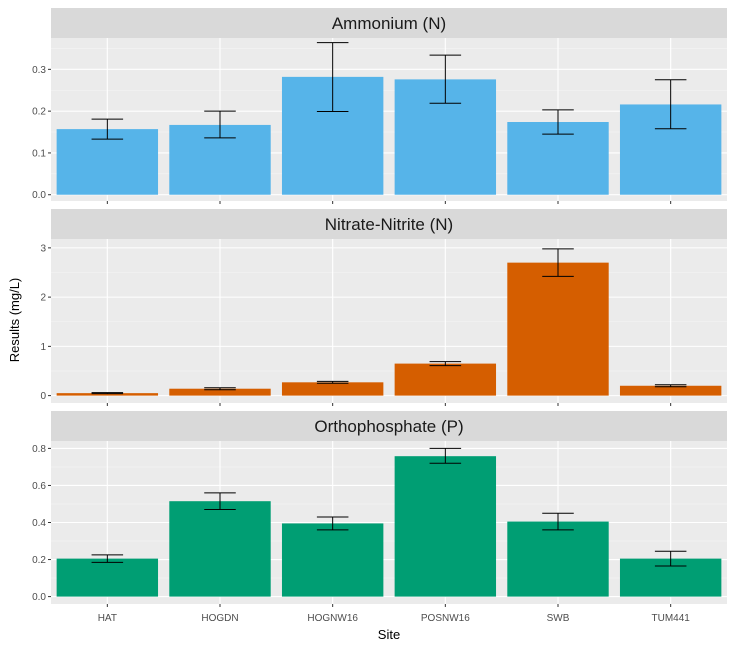 The width and height of the screenshot is (736, 649). I want to click on x-tick-label: POSNW16, so click(445, 618).